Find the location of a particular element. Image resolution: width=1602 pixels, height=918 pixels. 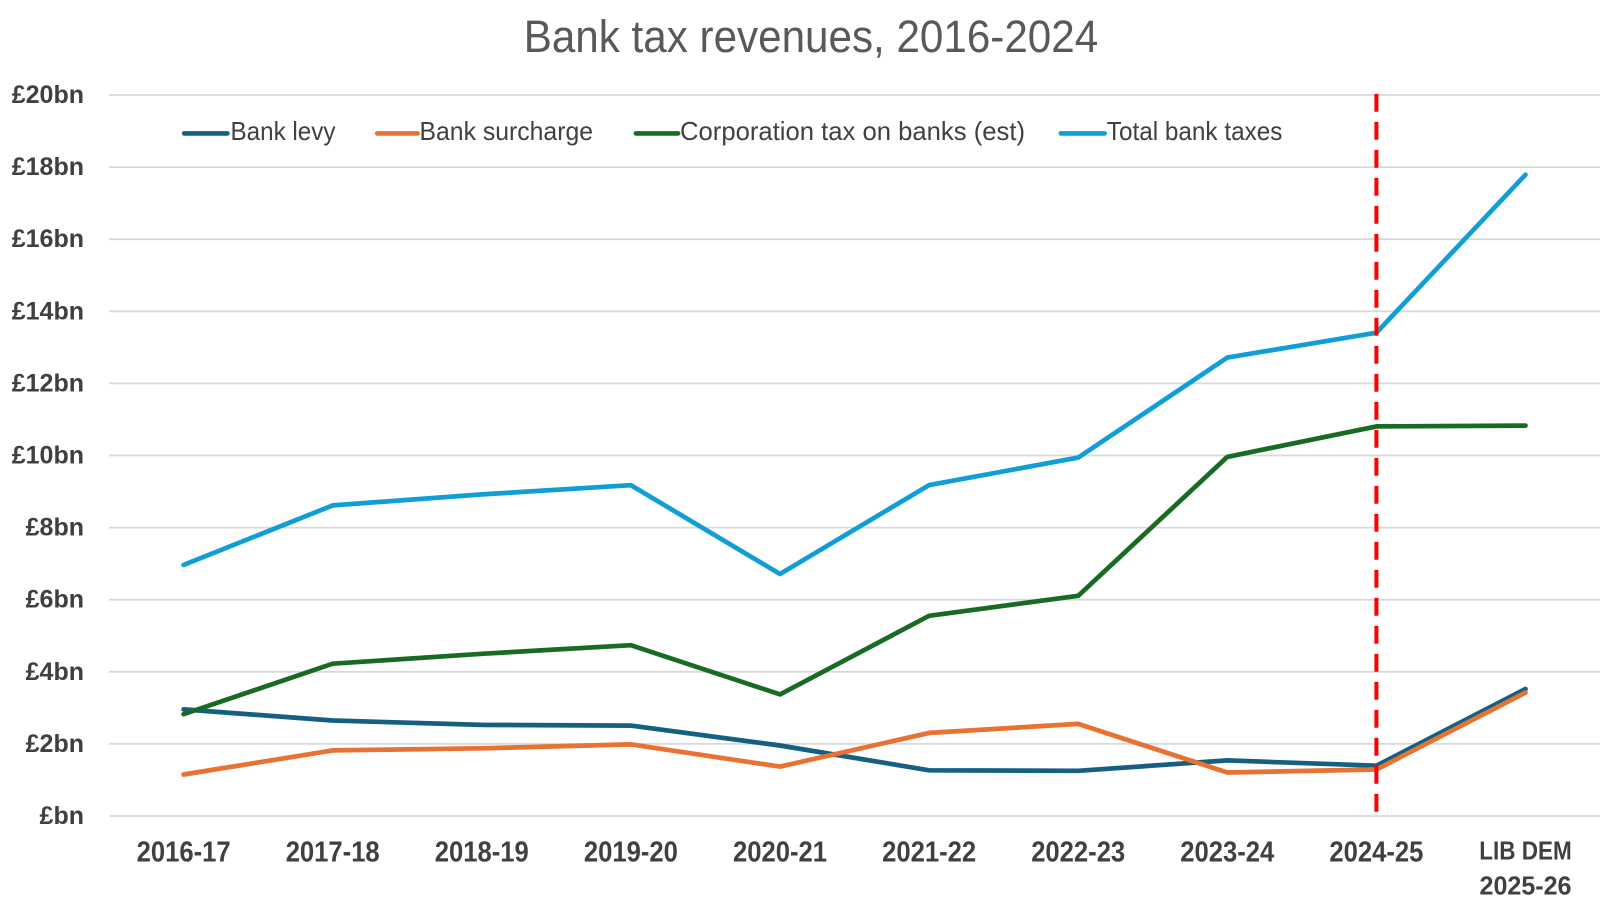

svg-text: £2bn is located at coordinates (55, 744).